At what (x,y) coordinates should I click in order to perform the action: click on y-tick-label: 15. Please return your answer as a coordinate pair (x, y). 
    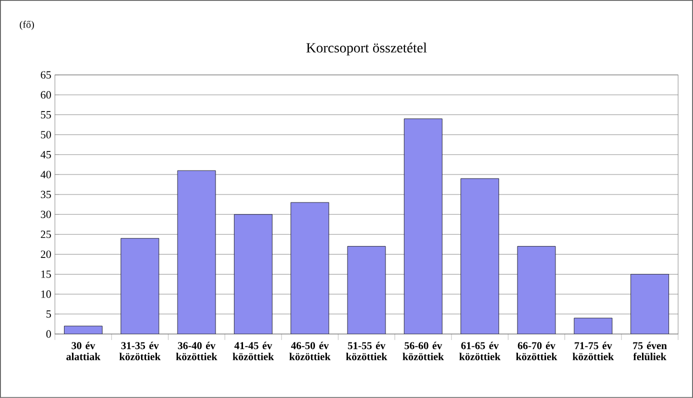
    Looking at the image, I should click on (46, 274).